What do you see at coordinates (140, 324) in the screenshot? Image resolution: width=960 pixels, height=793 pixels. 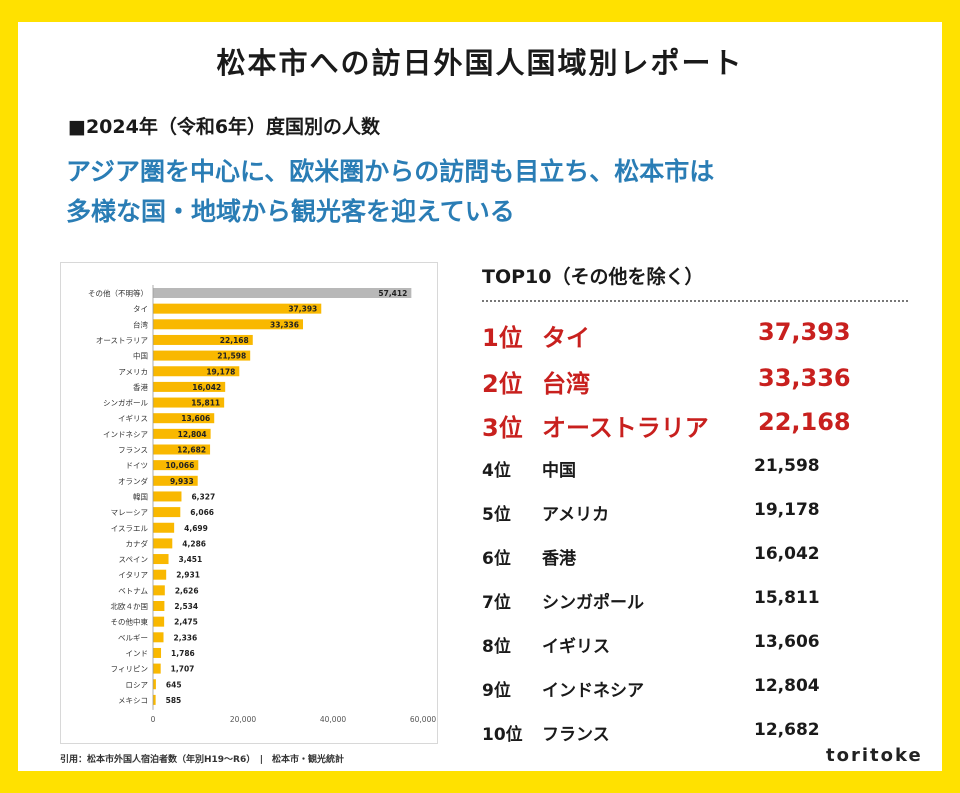 I see `category-label: 台湾` at bounding box center [140, 324].